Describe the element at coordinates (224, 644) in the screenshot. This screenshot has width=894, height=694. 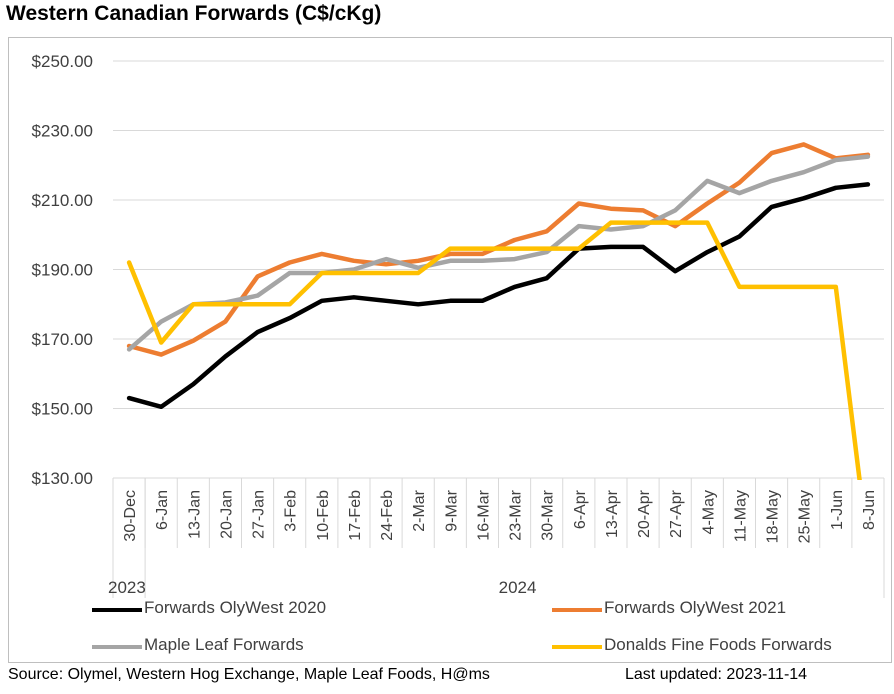
I see `legend-label: Maple Leaf Forwards` at that location.